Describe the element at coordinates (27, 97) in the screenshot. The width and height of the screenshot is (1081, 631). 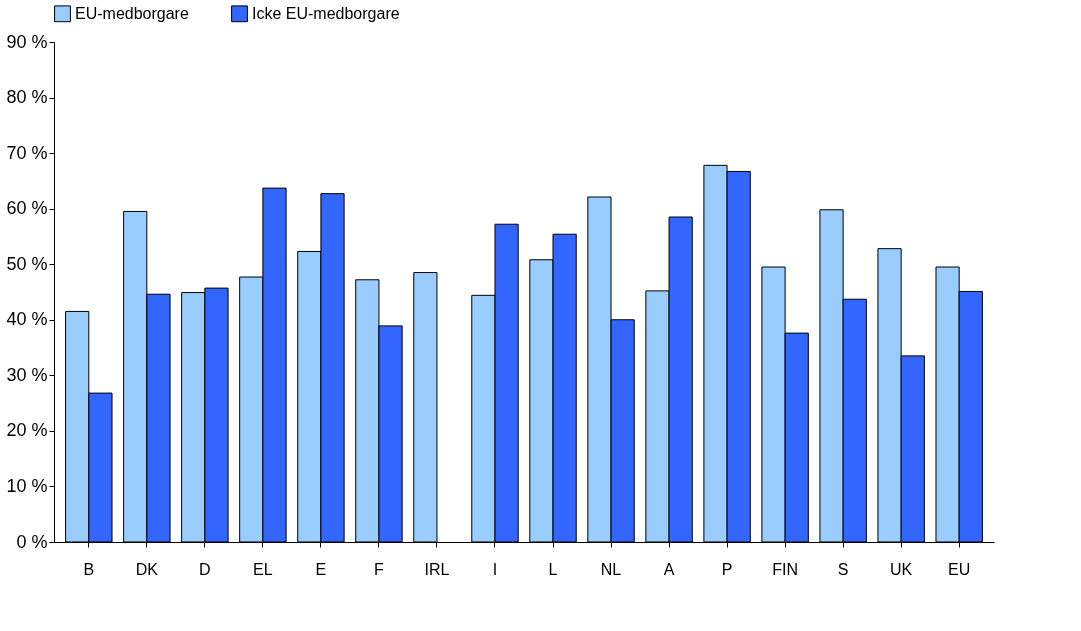
I see `y-tick-label: 80 %` at that location.